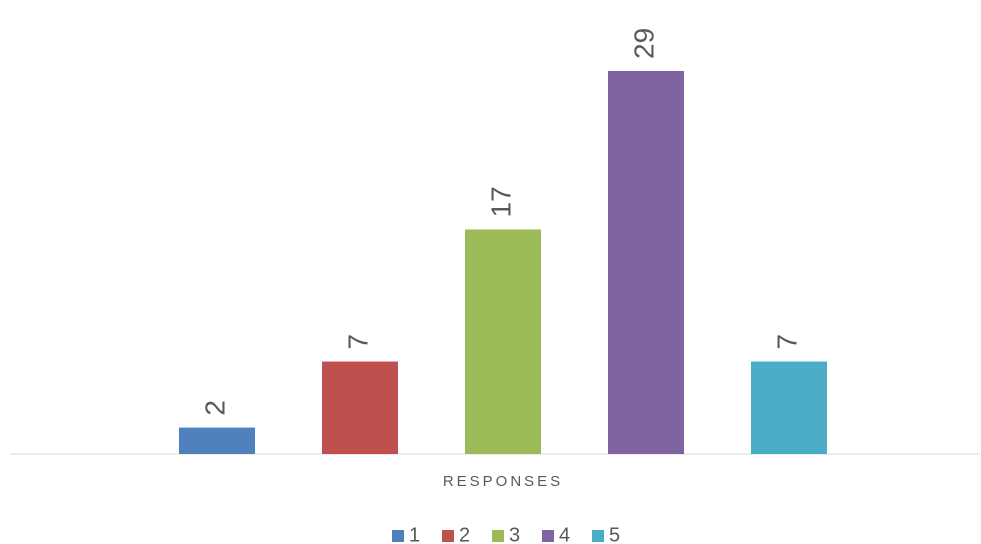 The height and width of the screenshot is (544, 981). Describe the element at coordinates (514, 534) in the screenshot. I see `legend-label: 3` at that location.